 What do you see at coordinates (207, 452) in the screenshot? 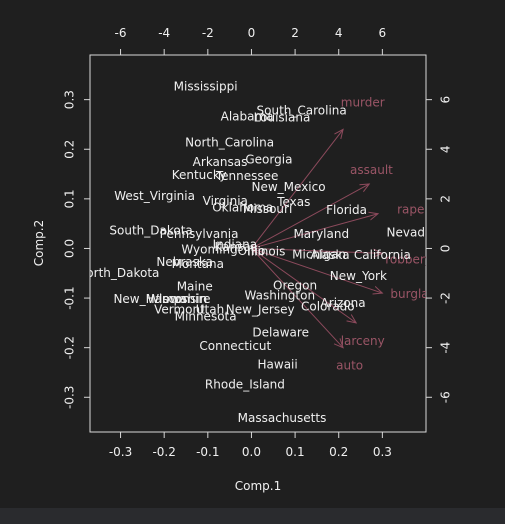
I see `x-tick-label: -0.1` at bounding box center [207, 452].